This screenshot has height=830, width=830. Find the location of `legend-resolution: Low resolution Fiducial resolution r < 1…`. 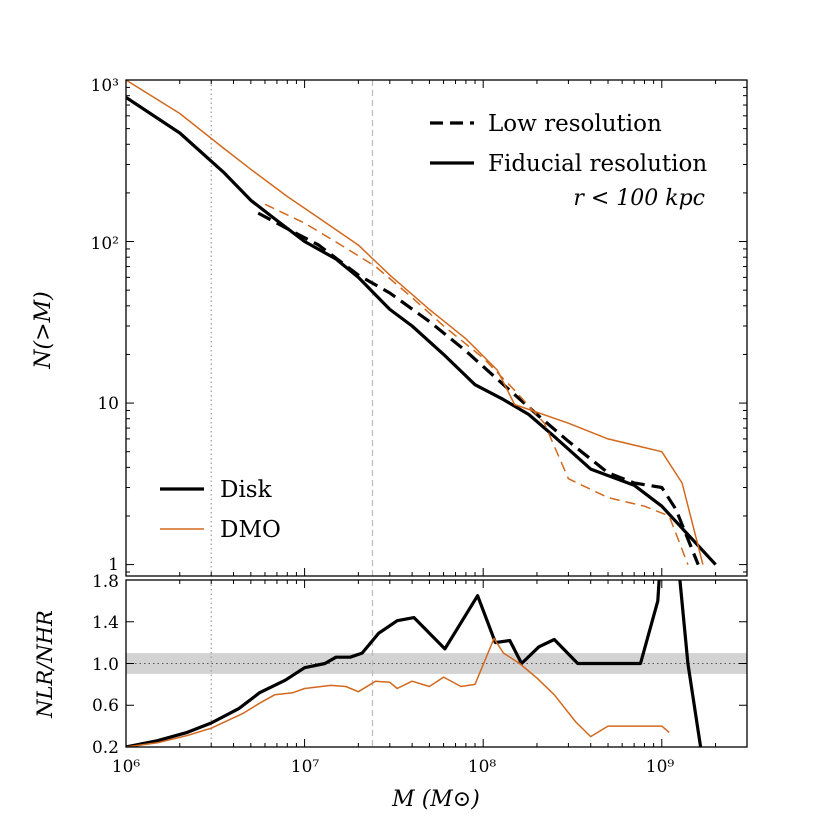

legend-resolution: Low resolution Fiducial resolution r < 1… is located at coordinates (568, 161).